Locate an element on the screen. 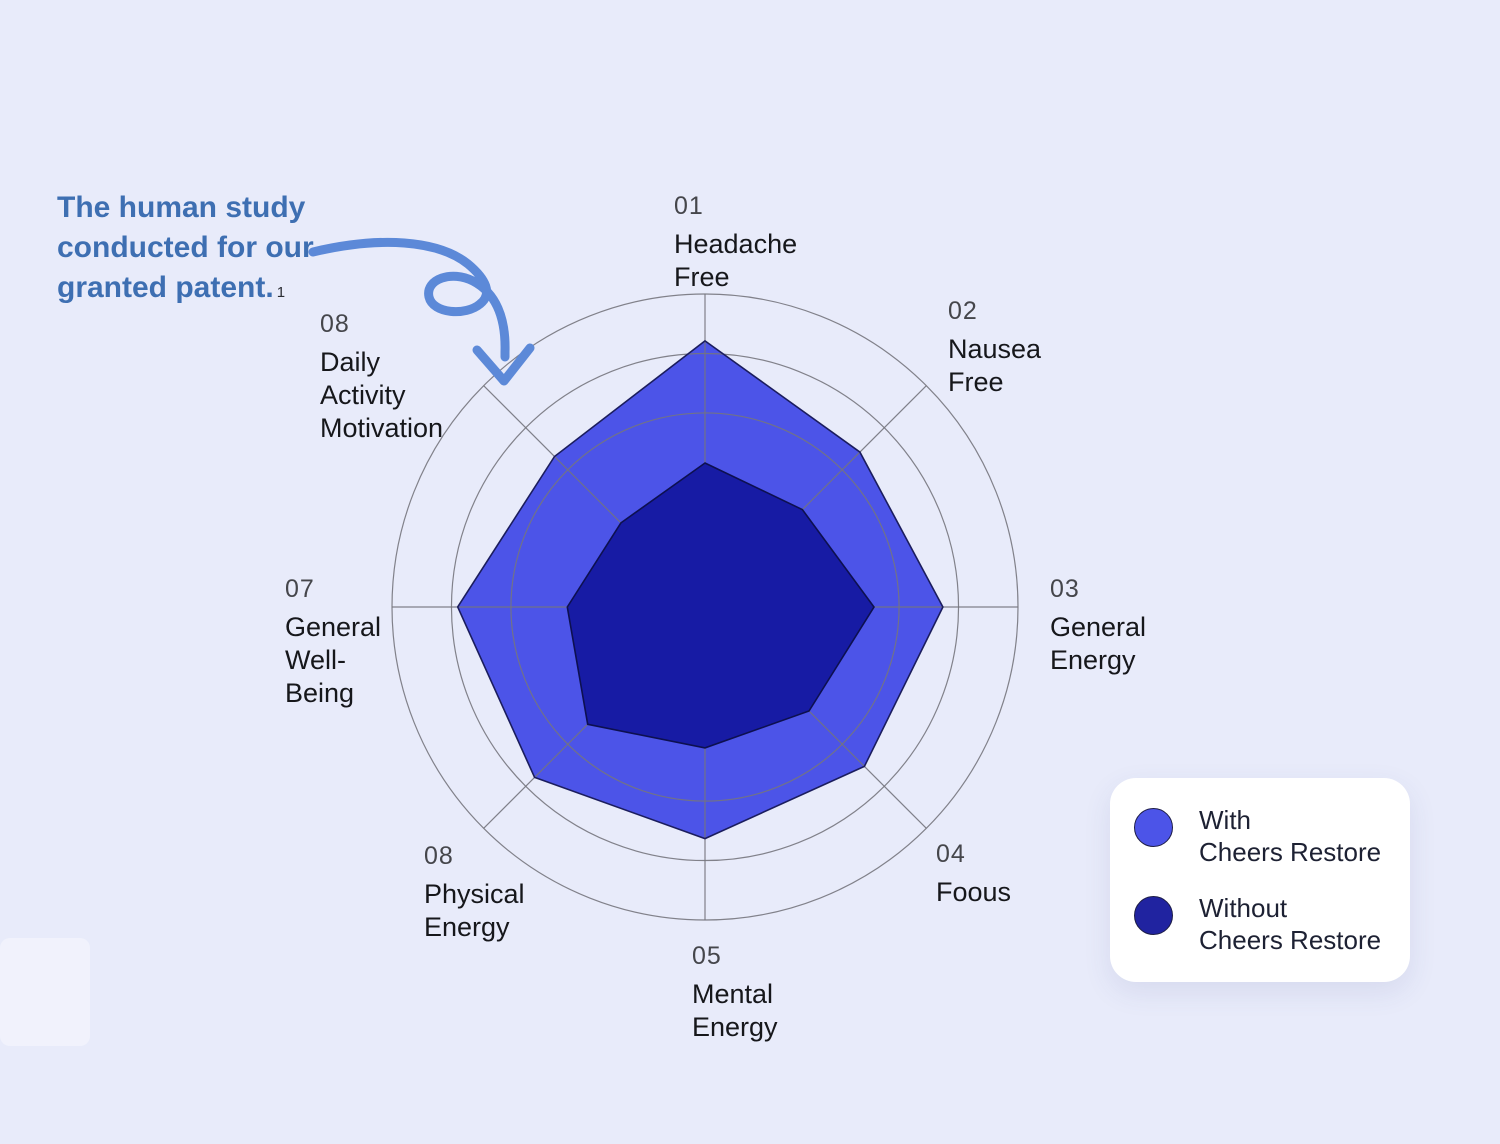 The width and height of the screenshot is (1500, 1144). axis-number: 07 is located at coordinates (300, 589).